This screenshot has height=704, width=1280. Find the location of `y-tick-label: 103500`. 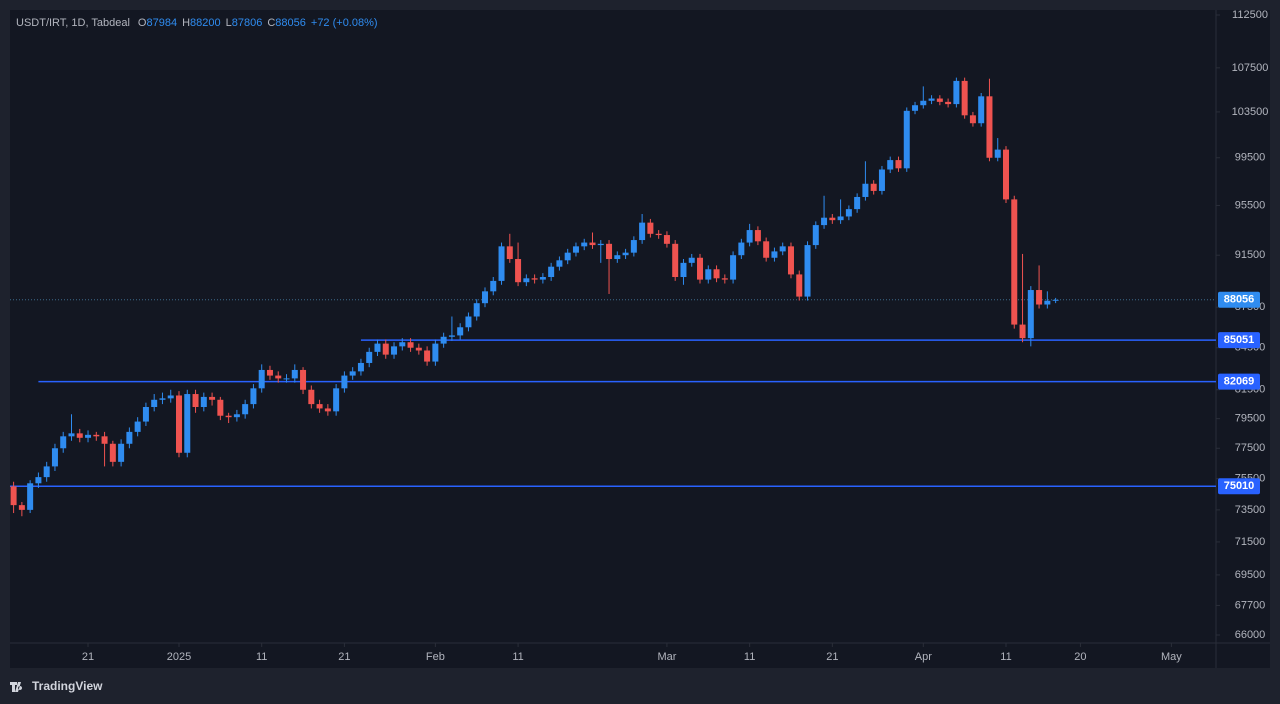

y-tick-label: 103500 is located at coordinates (1250, 112).